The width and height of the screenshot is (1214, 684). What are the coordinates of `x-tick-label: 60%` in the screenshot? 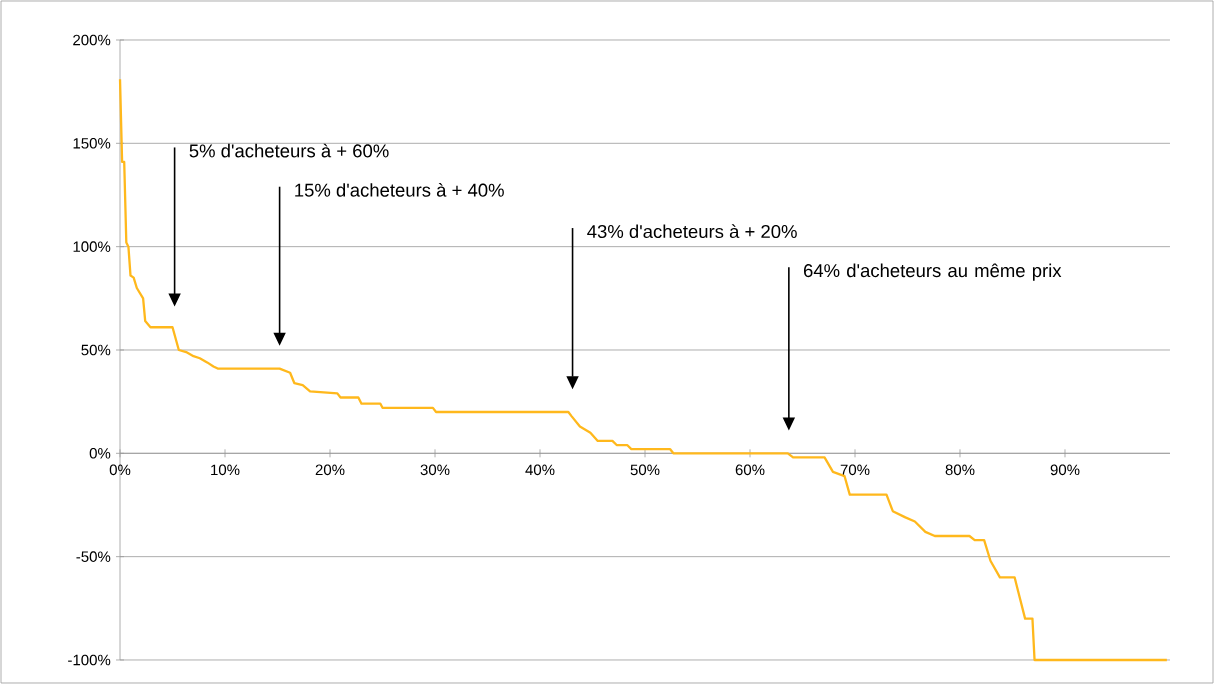 It's located at (750, 470).